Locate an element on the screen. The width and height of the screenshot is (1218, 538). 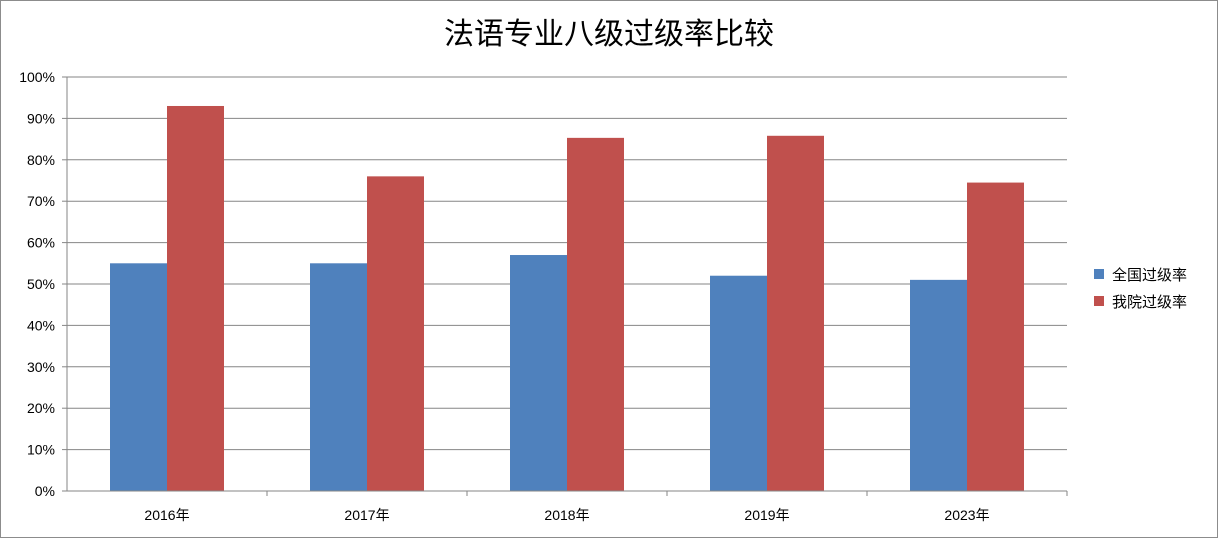
chart-title: 法语专业八级过级率比较 is located at coordinates (609, 34).